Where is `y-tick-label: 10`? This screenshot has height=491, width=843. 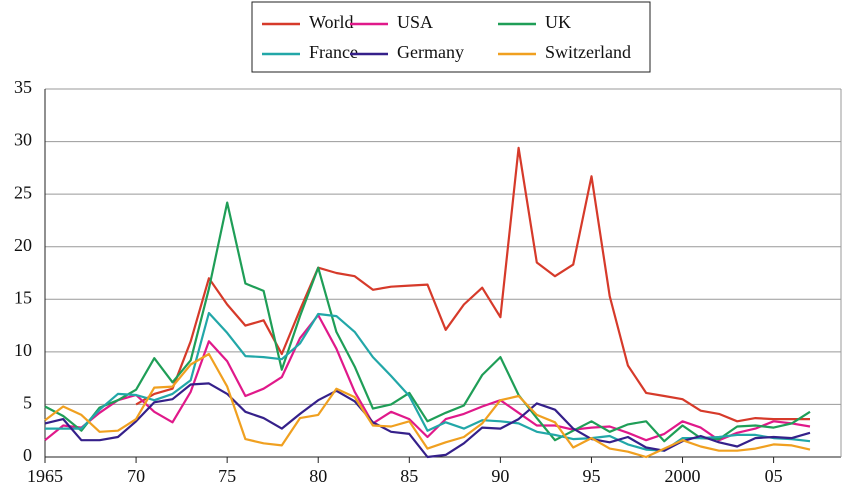 y-tick-label: 10 is located at coordinates (23, 350).